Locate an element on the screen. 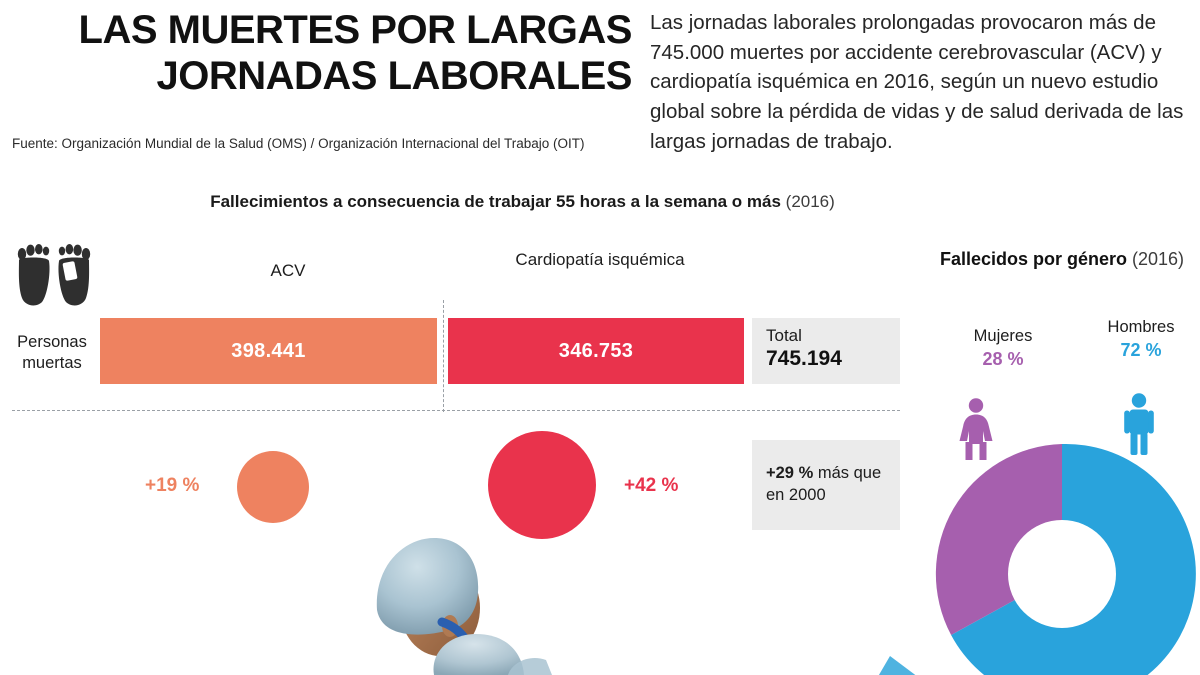 Image resolution: width=1200 pixels, height=675 pixels. medical-workers-photo is located at coordinates (510, 602).